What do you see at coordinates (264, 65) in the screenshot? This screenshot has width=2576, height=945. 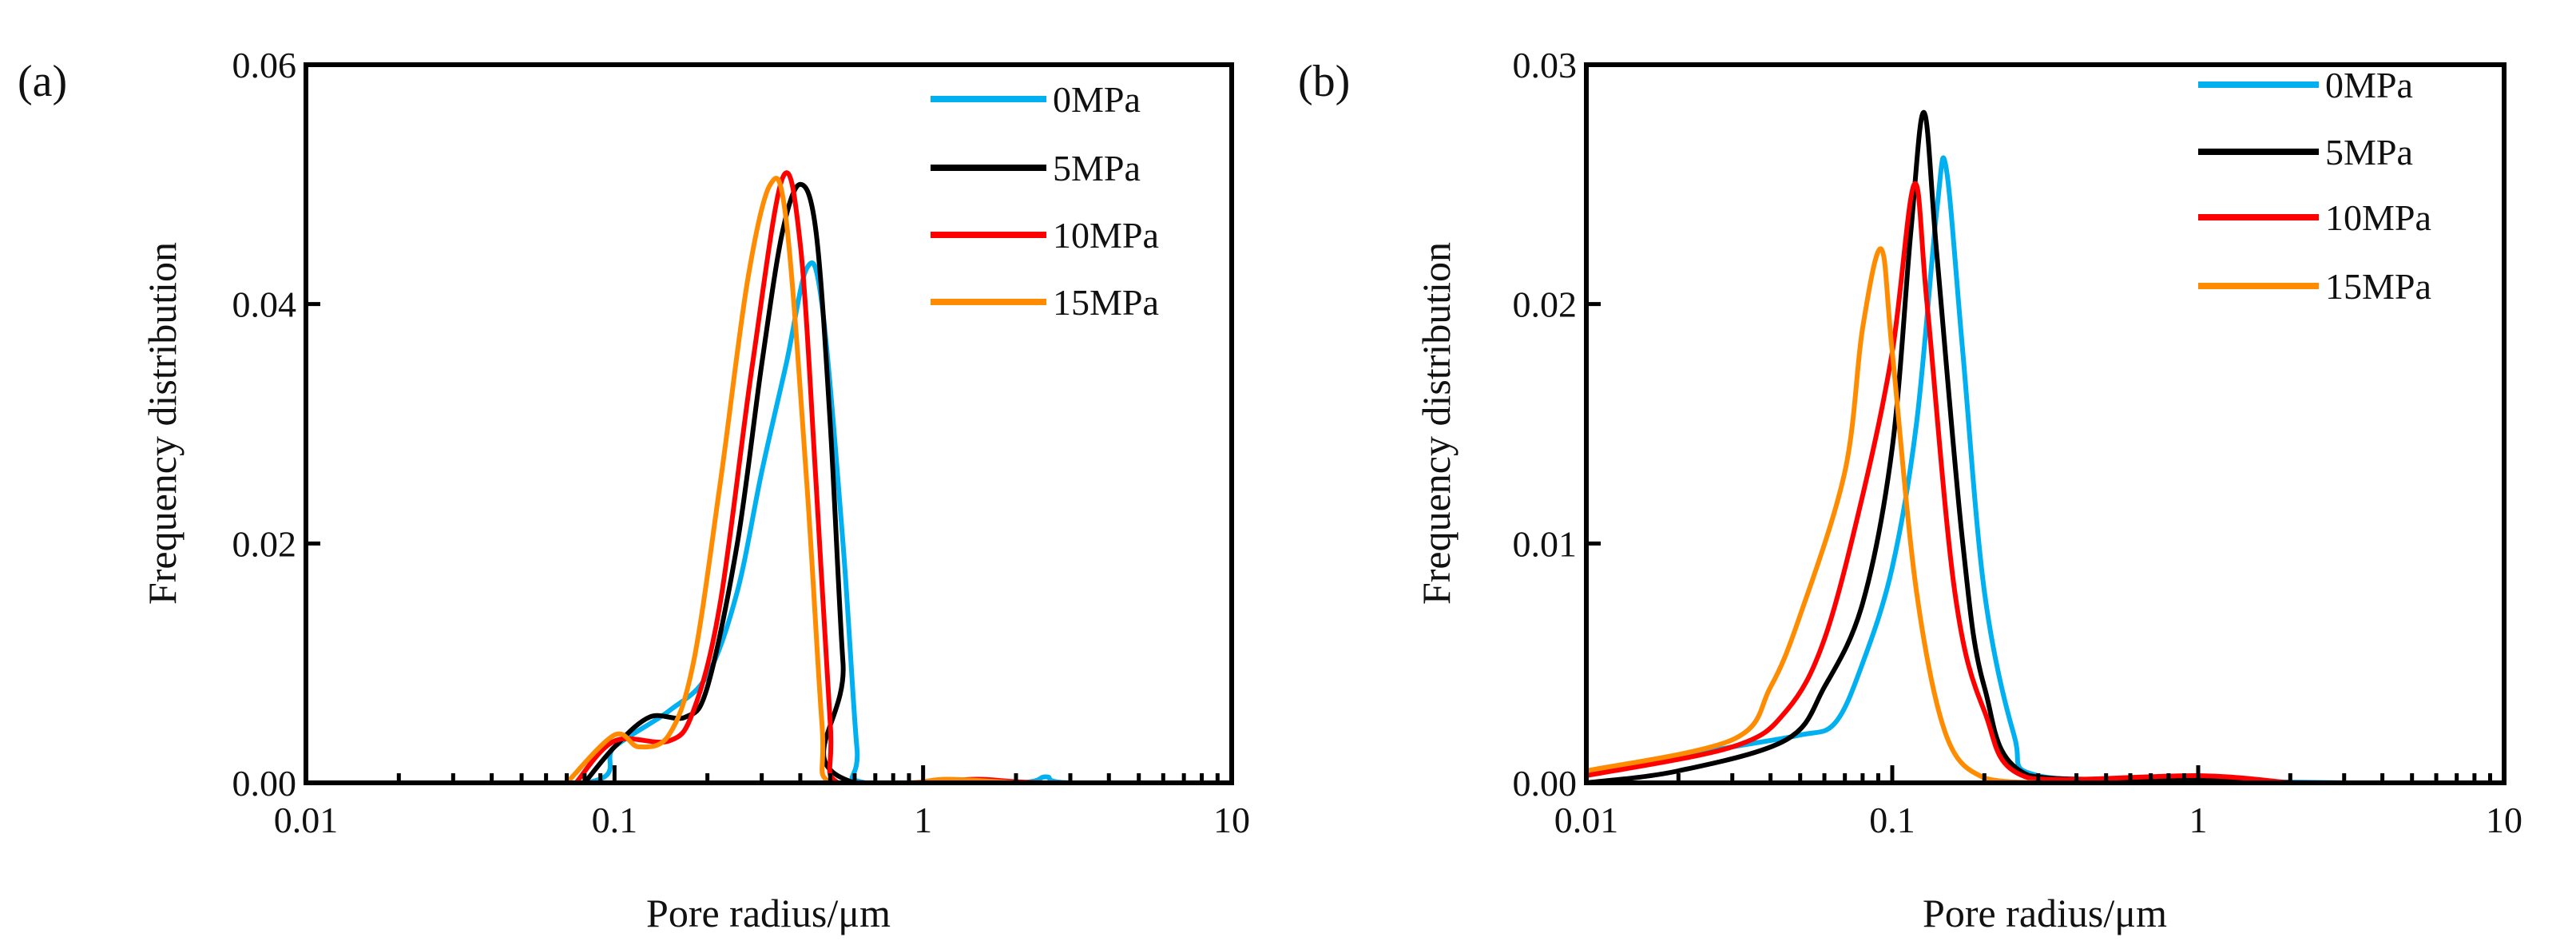 I see `y-tick-label: 0.06` at bounding box center [264, 65].